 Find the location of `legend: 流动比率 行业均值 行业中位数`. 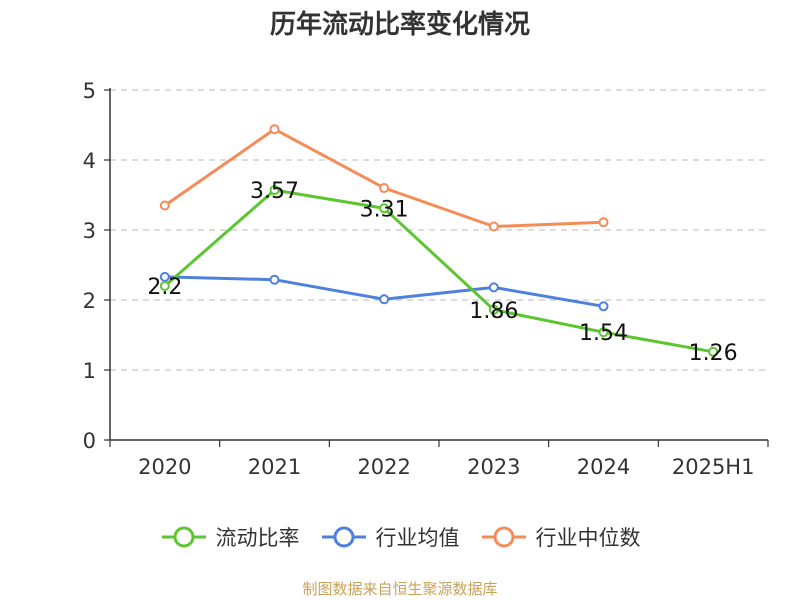

legend: 流动比率 行业均值 行业中位数 is located at coordinates (400, 537).